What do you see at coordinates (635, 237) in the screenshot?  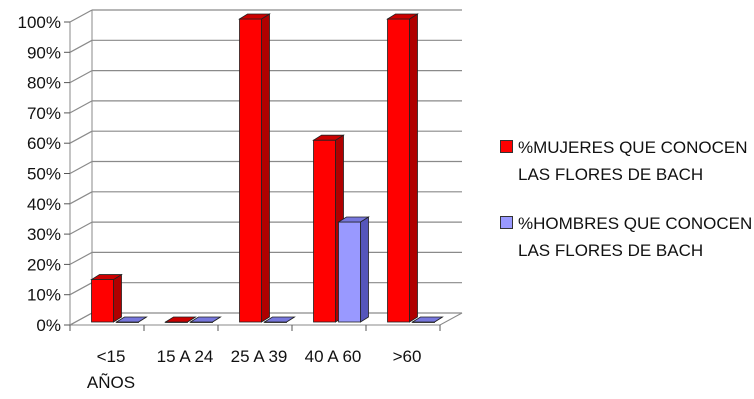 I see `legend-label-hombres: %HOMBRES QUE CONOCEN LAS FLORES DE BACH` at bounding box center [635, 237].